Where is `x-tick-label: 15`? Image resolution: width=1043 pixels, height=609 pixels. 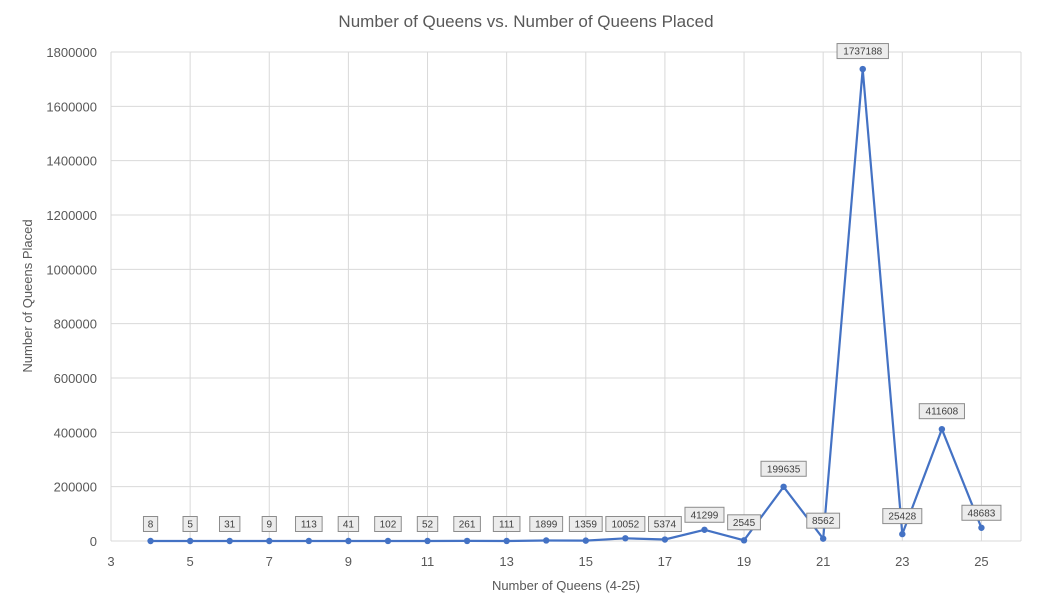 x-tick-label: 15 is located at coordinates (586, 561).